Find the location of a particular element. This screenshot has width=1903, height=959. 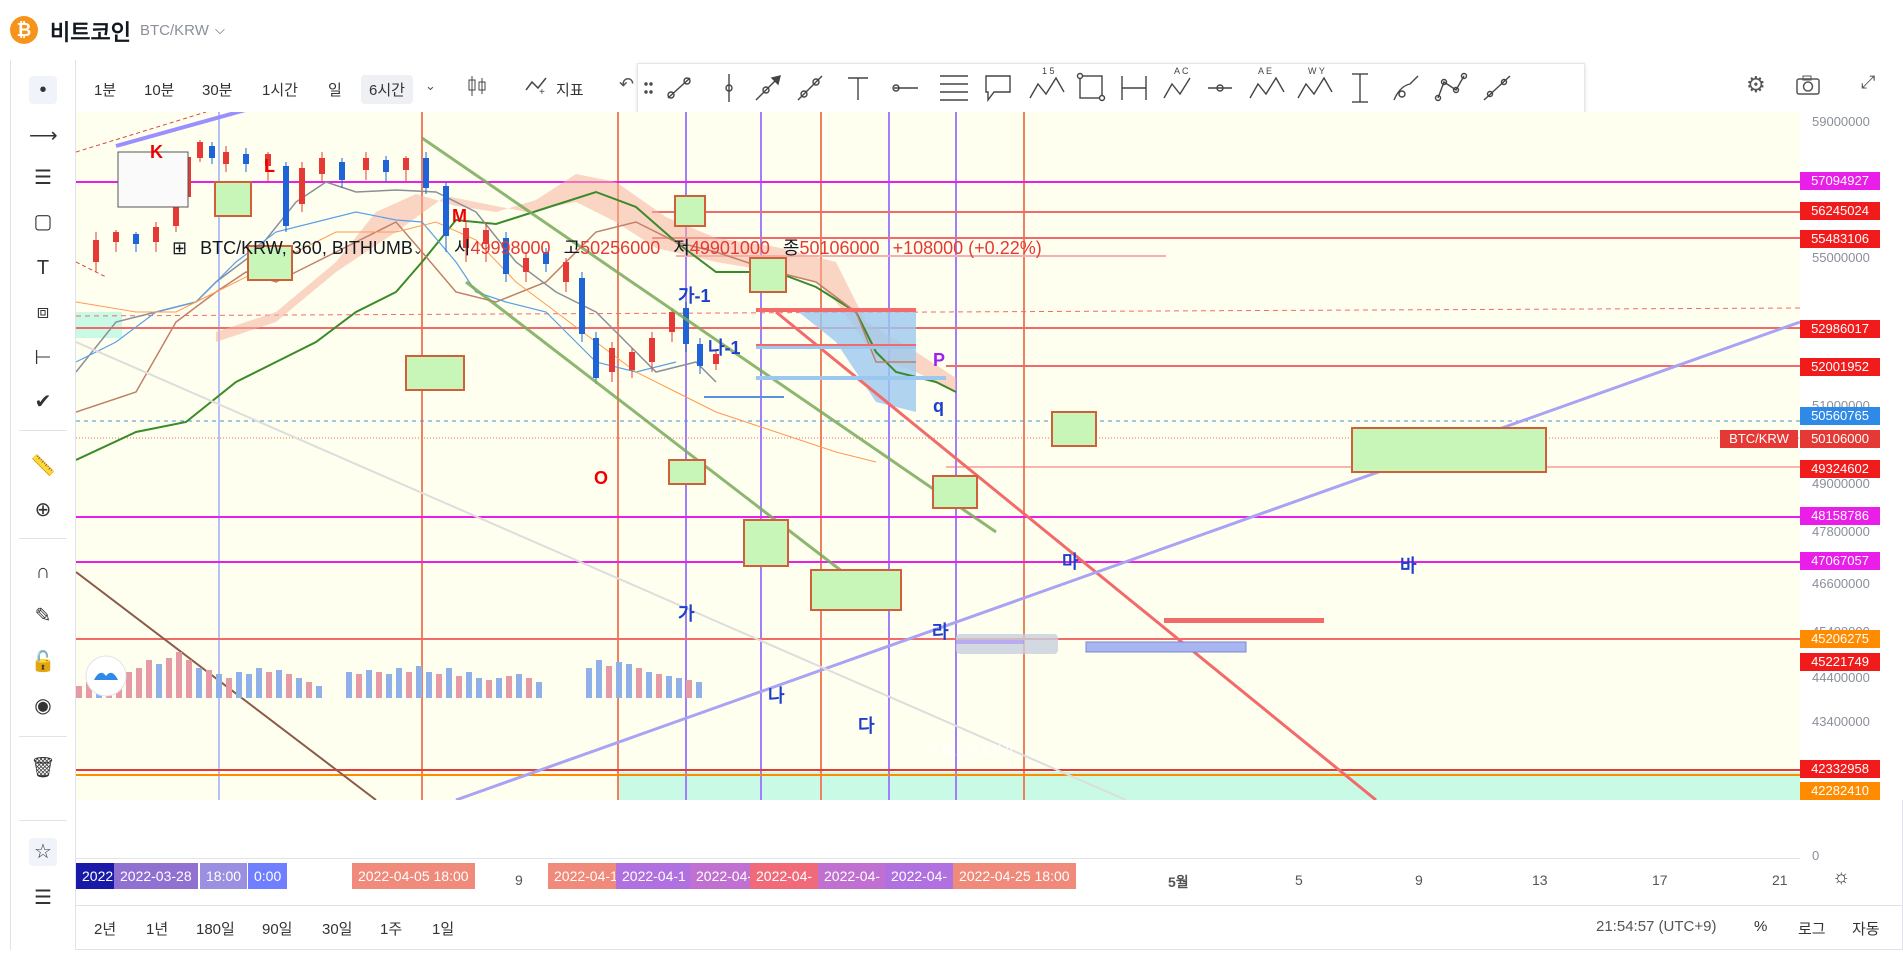

label-na1: 나-1 is located at coordinates (724, 348).